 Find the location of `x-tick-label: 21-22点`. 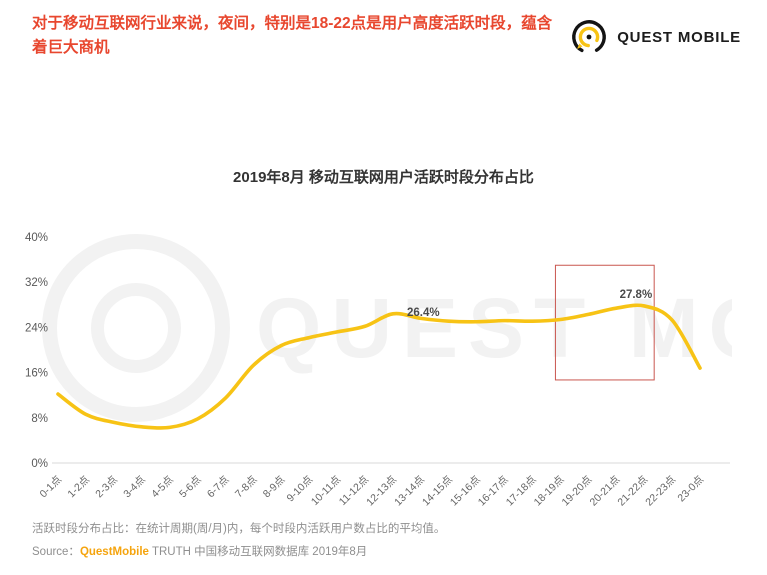

x-tick-label: 21-22点 is located at coordinates (632, 491).